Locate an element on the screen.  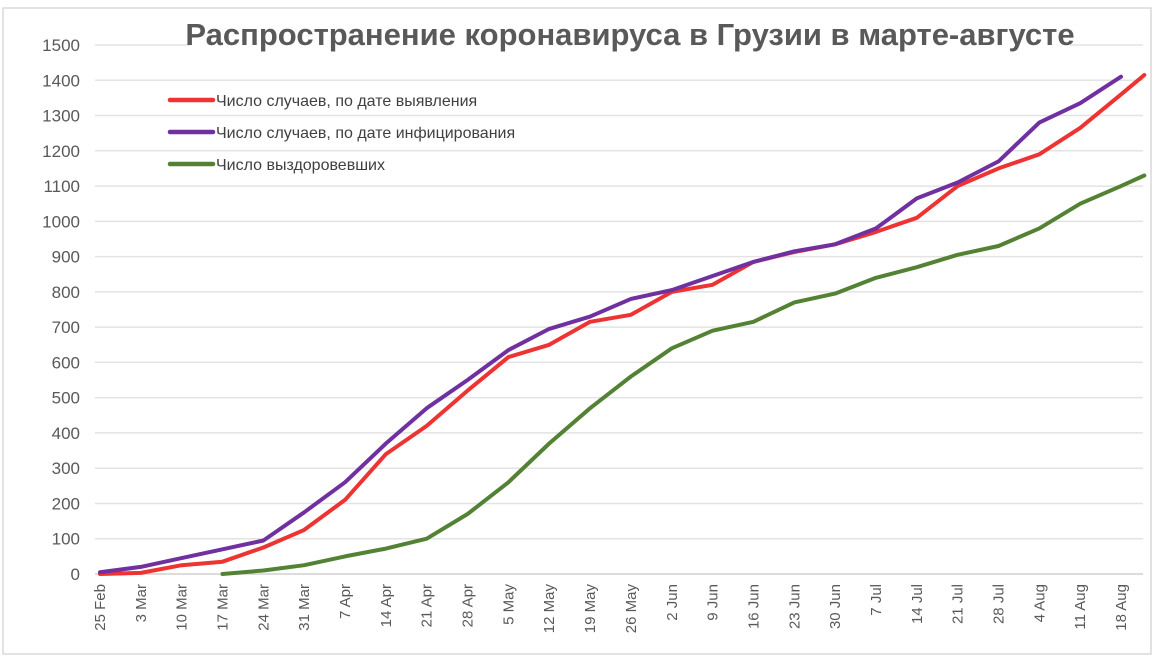
x-tick-label: 17 Mar is located at coordinates (223, 607).